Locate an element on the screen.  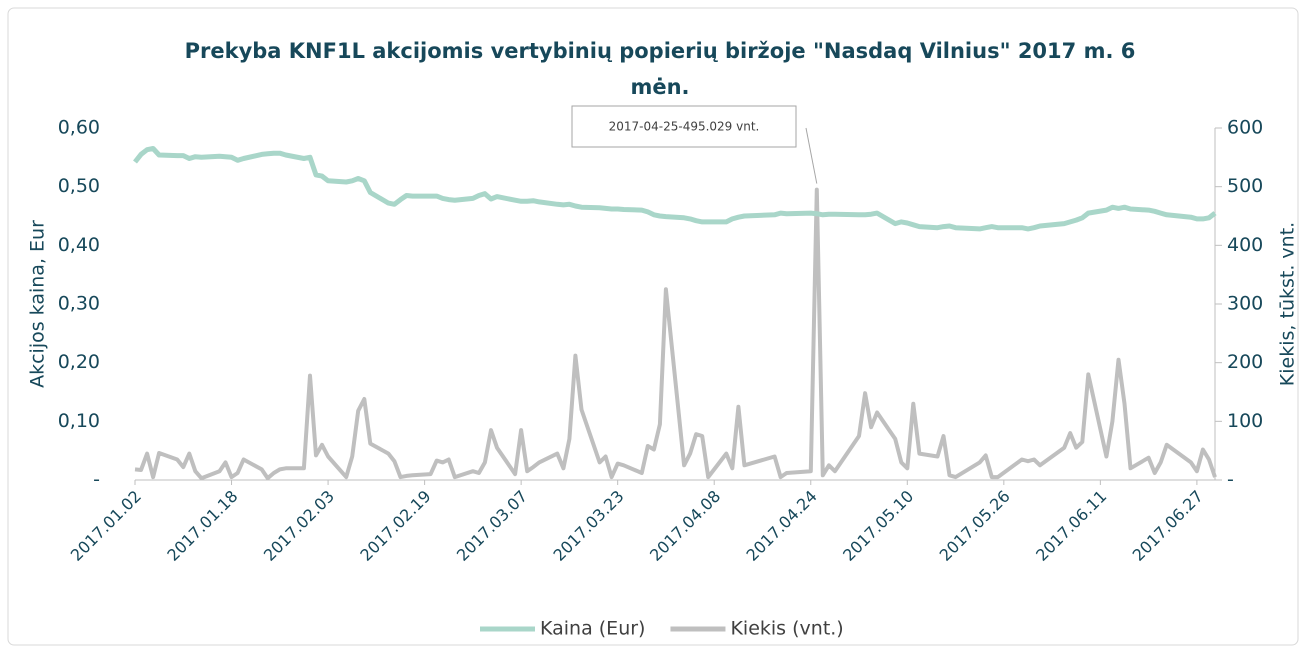
legend-label: Kaina (Eur) is located at coordinates (592, 629).